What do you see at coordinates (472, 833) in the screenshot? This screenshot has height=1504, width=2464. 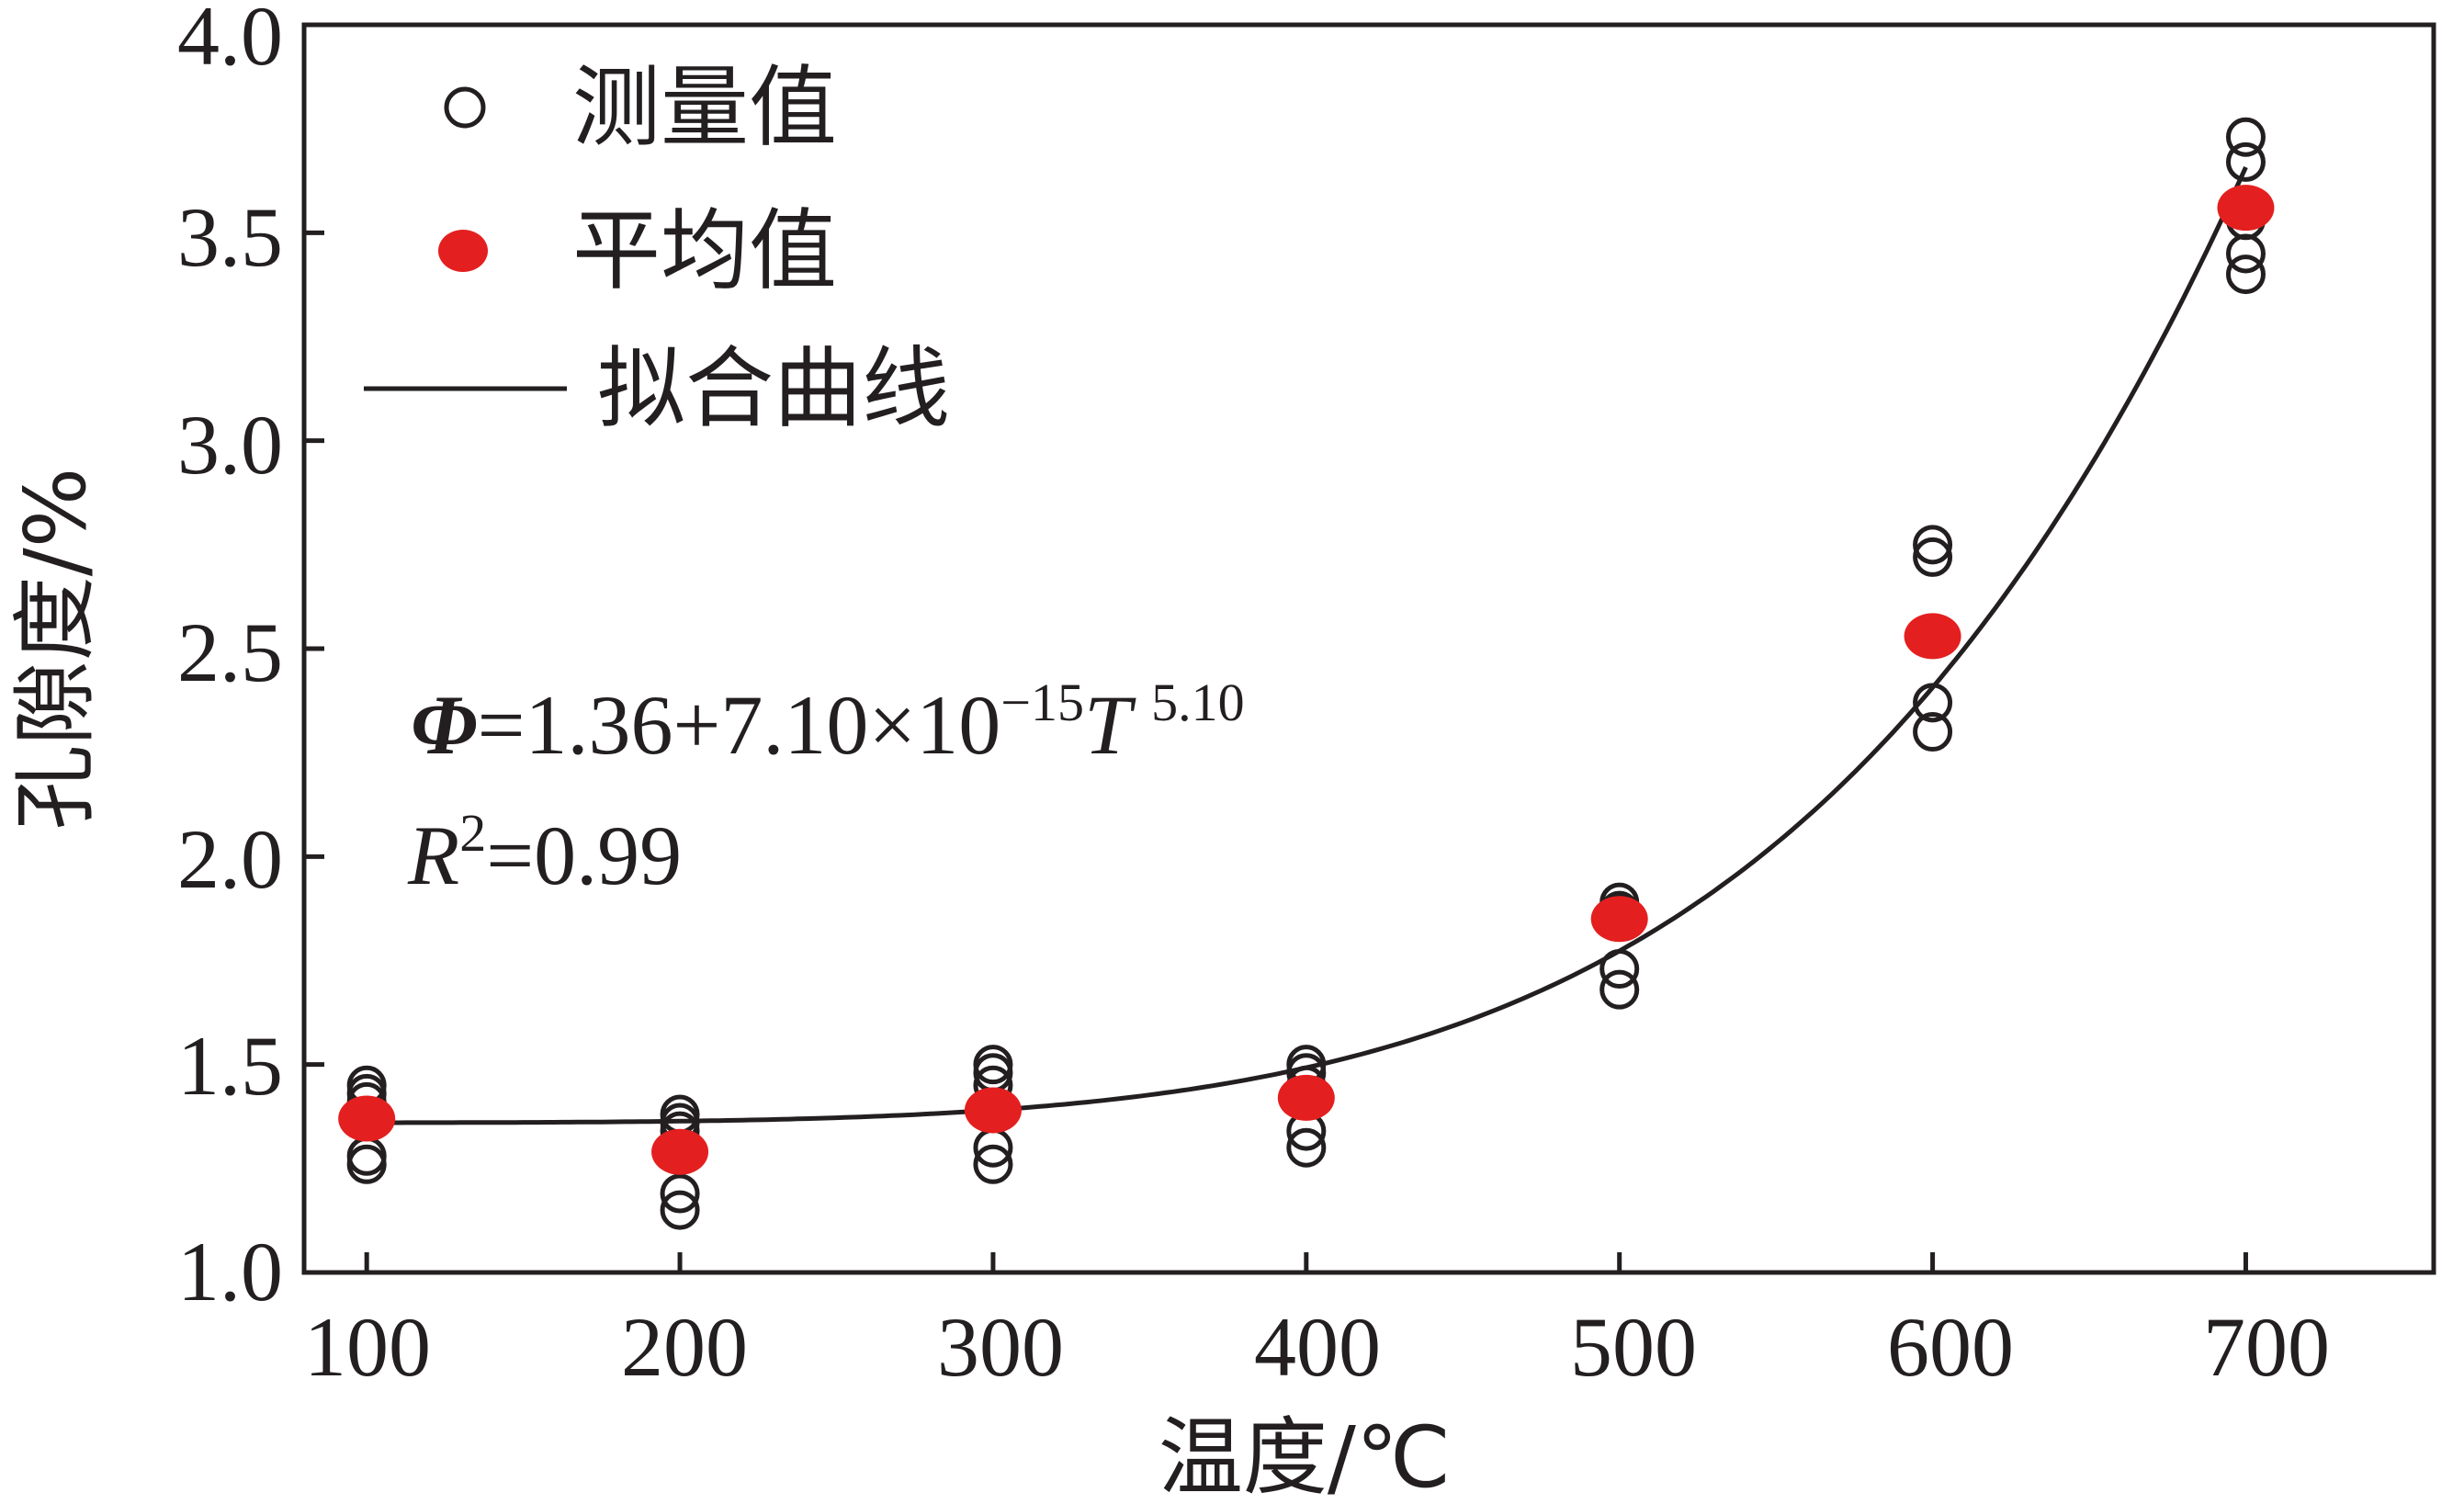 I see `r-squared-sup: 2` at bounding box center [472, 833].